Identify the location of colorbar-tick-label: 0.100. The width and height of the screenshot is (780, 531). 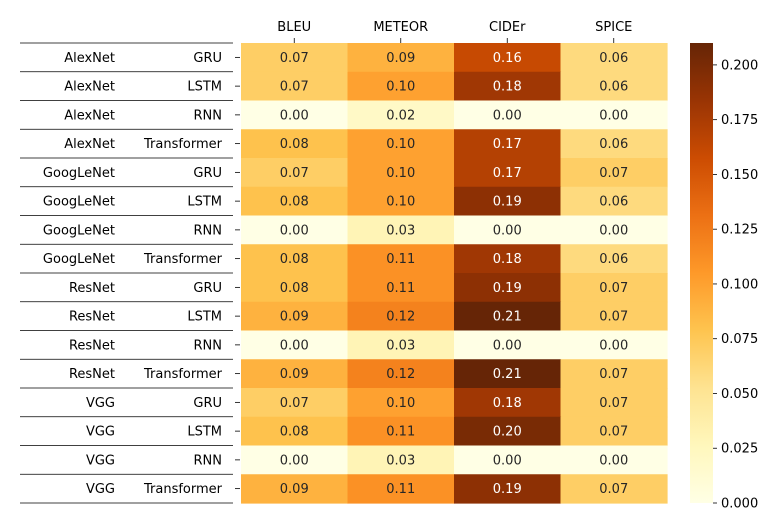
(739, 284).